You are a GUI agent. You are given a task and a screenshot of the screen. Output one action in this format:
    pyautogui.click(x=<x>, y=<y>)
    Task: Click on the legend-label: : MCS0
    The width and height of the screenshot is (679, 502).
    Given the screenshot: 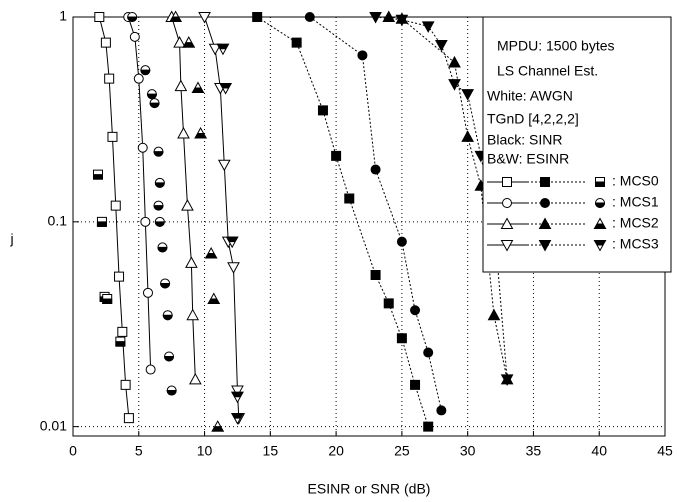 What is the action you would take?
    pyautogui.click(x=635, y=181)
    